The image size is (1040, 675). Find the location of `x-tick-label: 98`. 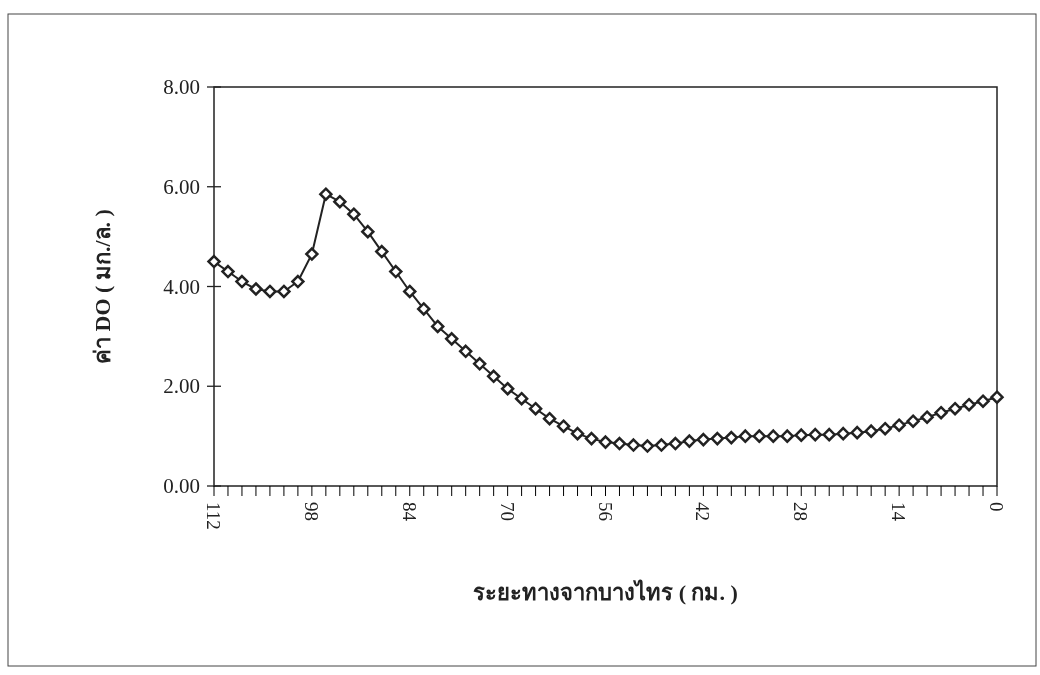

x-tick-label: 98 is located at coordinates (311, 511).